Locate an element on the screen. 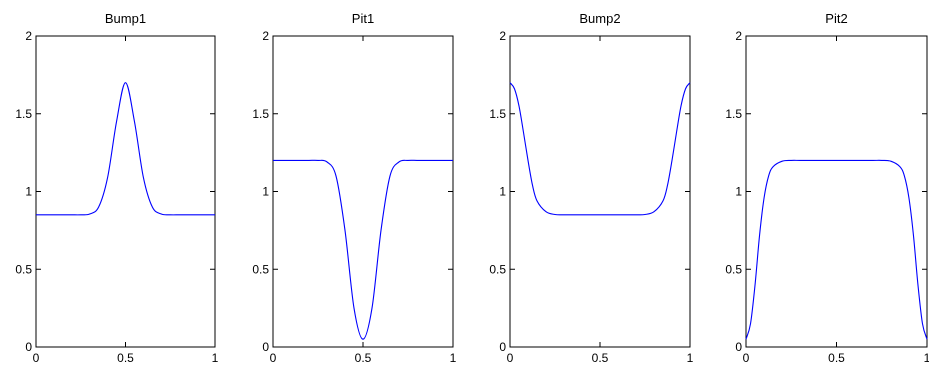 Image resolution: width=929 pixels, height=371 pixels. chart-title: Bump1 is located at coordinates (125, 18).